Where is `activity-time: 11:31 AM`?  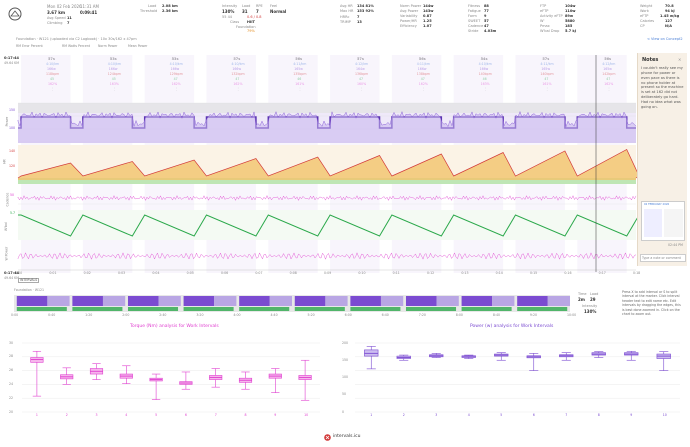 activity-time: 11:31 AM is located at coordinates (89, 6).